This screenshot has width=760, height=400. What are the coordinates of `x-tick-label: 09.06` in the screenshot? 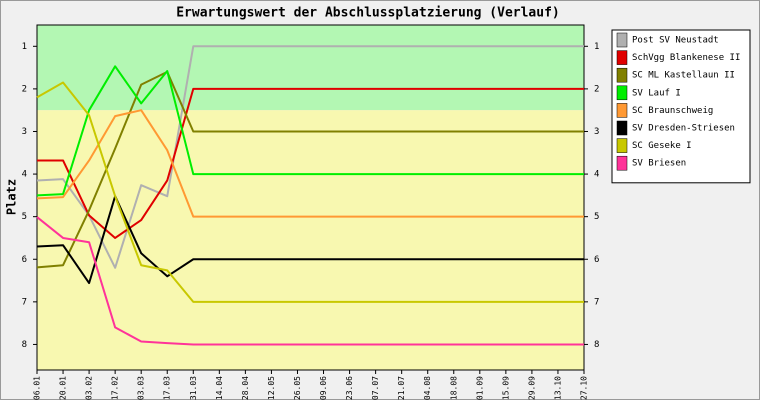 It's located at (323, 388).